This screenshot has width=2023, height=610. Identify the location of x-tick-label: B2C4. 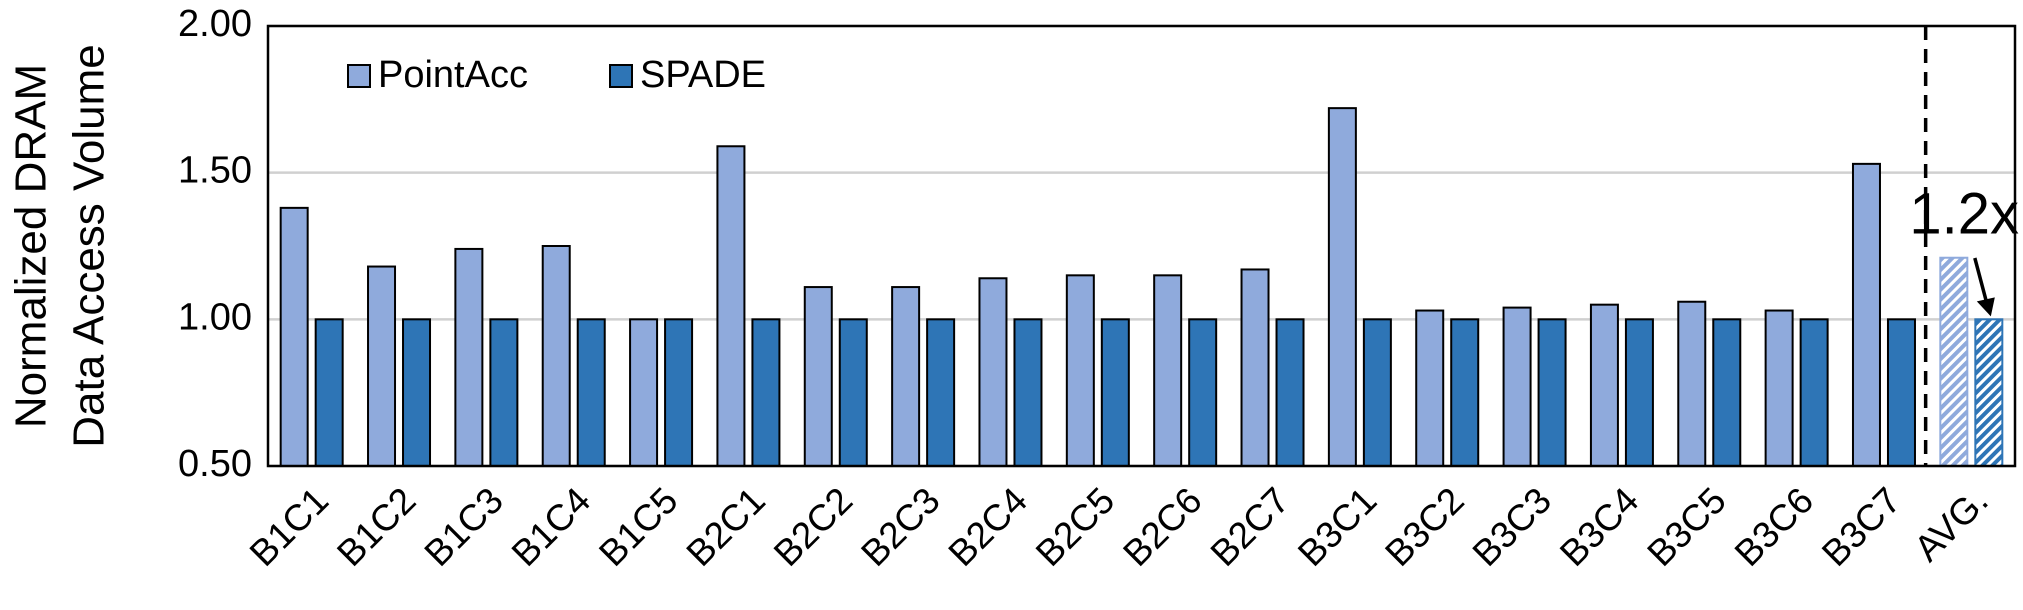
(988, 527).